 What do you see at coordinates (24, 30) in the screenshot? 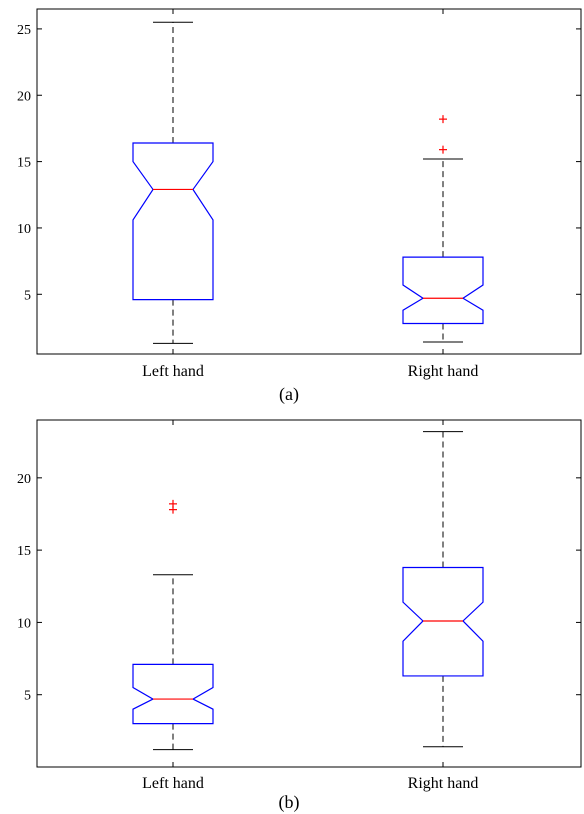
I see `y-tick-label: 25` at bounding box center [24, 30].